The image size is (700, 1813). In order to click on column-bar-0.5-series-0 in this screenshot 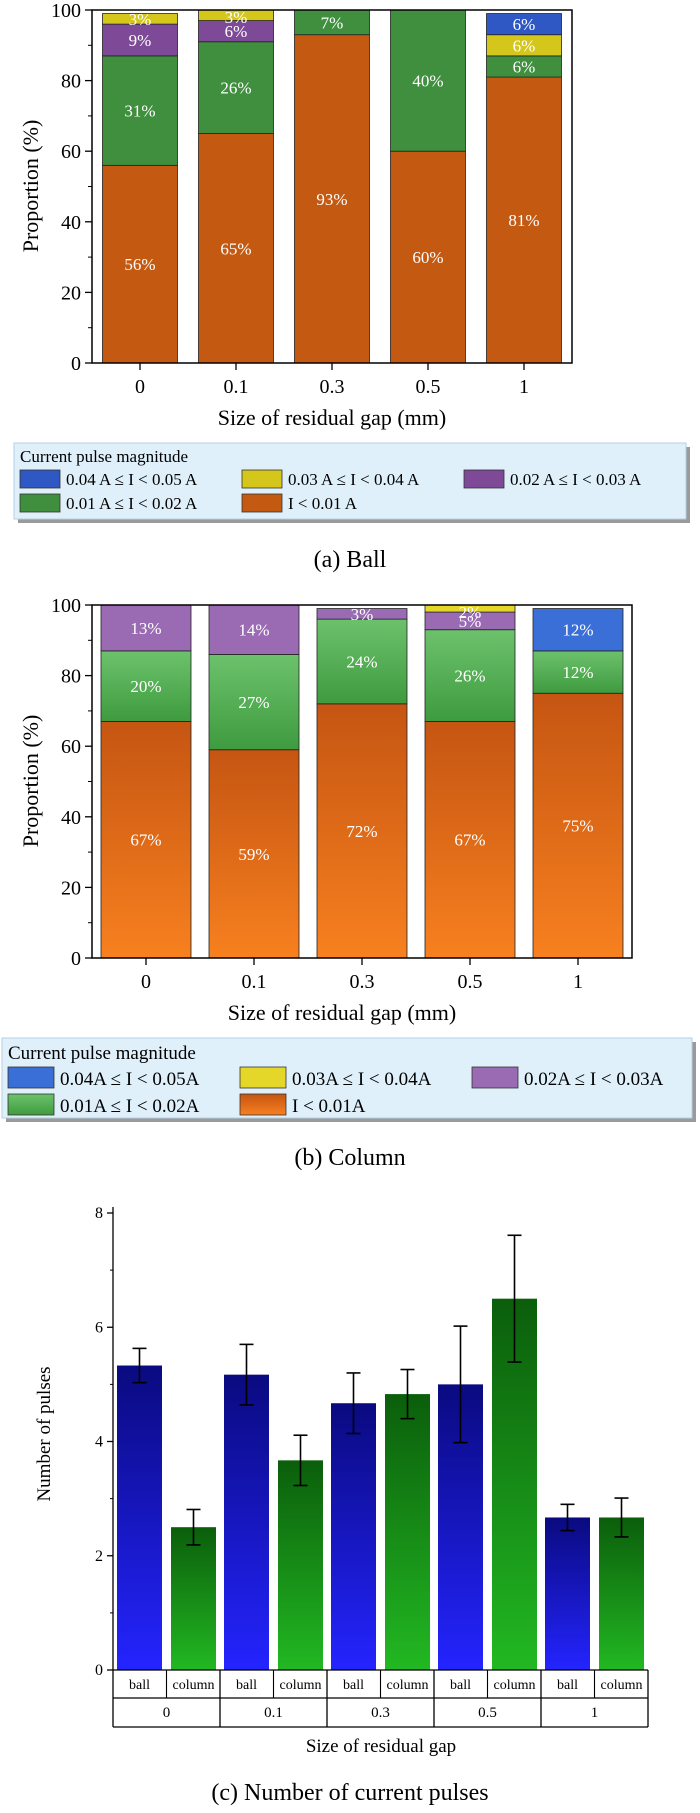, I will do `click(470, 840)`.